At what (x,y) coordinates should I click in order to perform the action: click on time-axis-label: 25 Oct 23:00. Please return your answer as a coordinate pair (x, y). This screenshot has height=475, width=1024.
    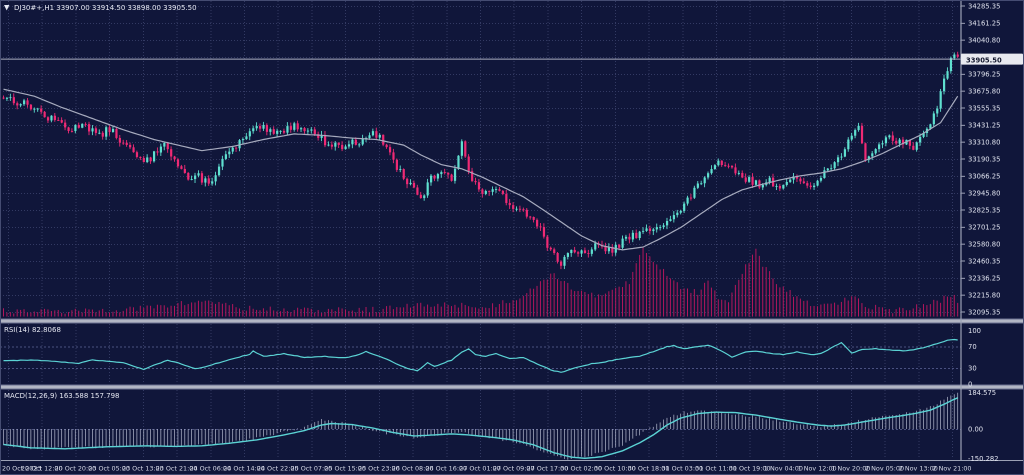
    Looking at the image, I should click on (379, 469).